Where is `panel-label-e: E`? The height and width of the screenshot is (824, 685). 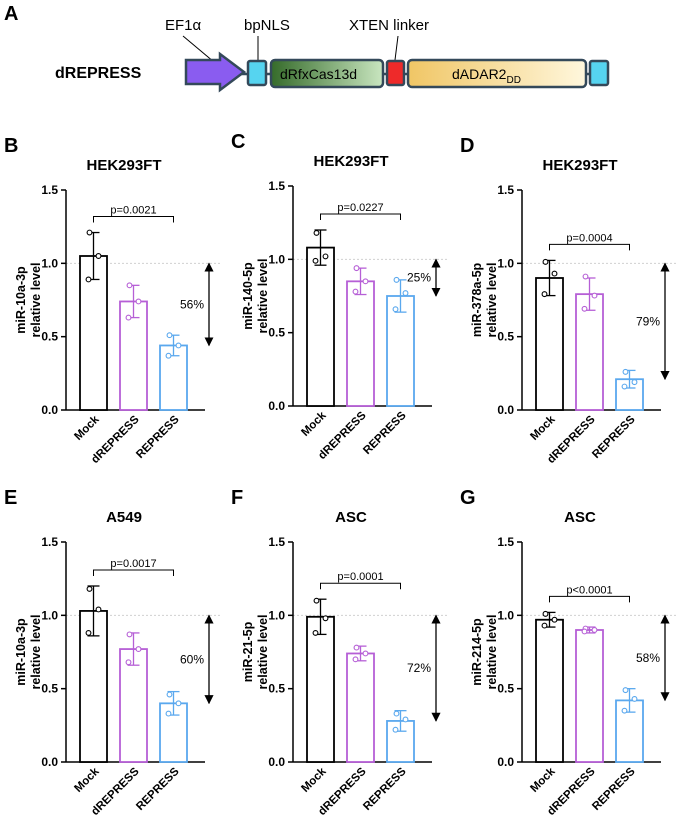 panel-label-e: E is located at coordinates (10, 498).